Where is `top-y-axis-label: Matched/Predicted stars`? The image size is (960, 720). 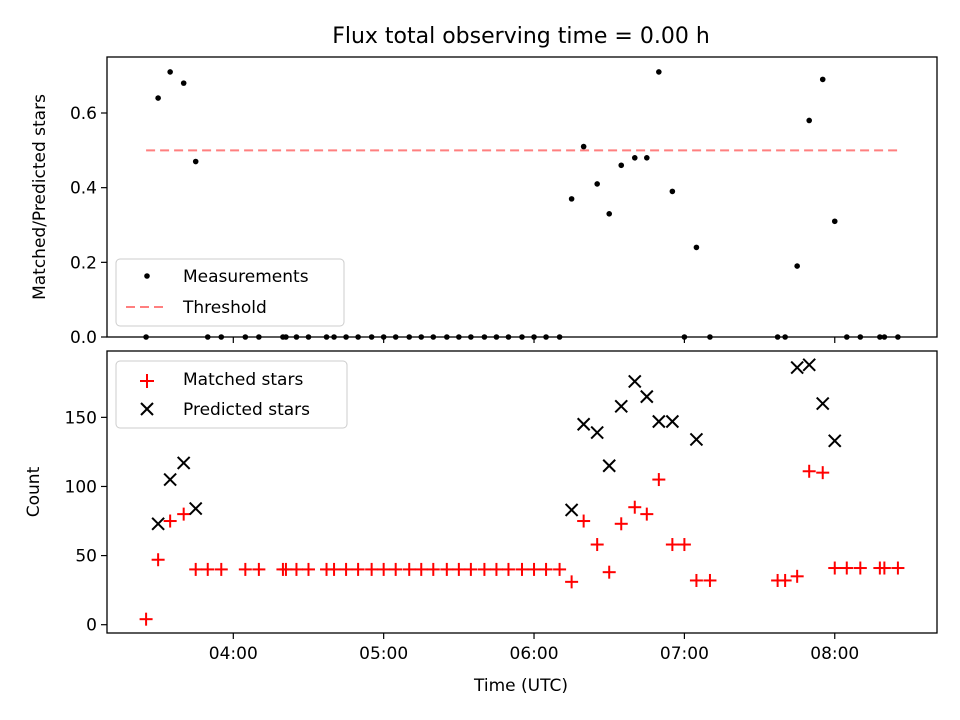
top-y-axis-label: Matched/Predicted stars is located at coordinates (40, 197).